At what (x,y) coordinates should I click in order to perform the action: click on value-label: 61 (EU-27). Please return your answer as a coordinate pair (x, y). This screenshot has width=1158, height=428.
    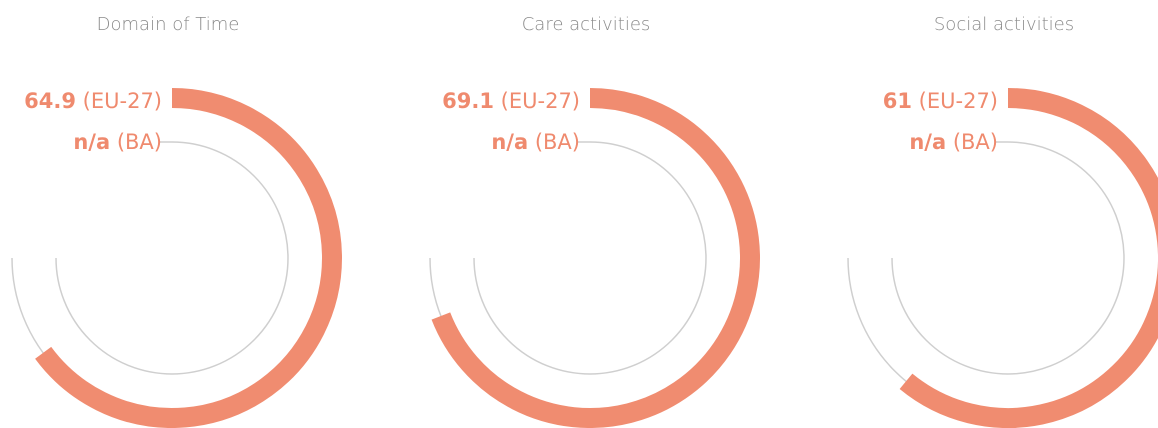
    Looking at the image, I should click on (940, 101).